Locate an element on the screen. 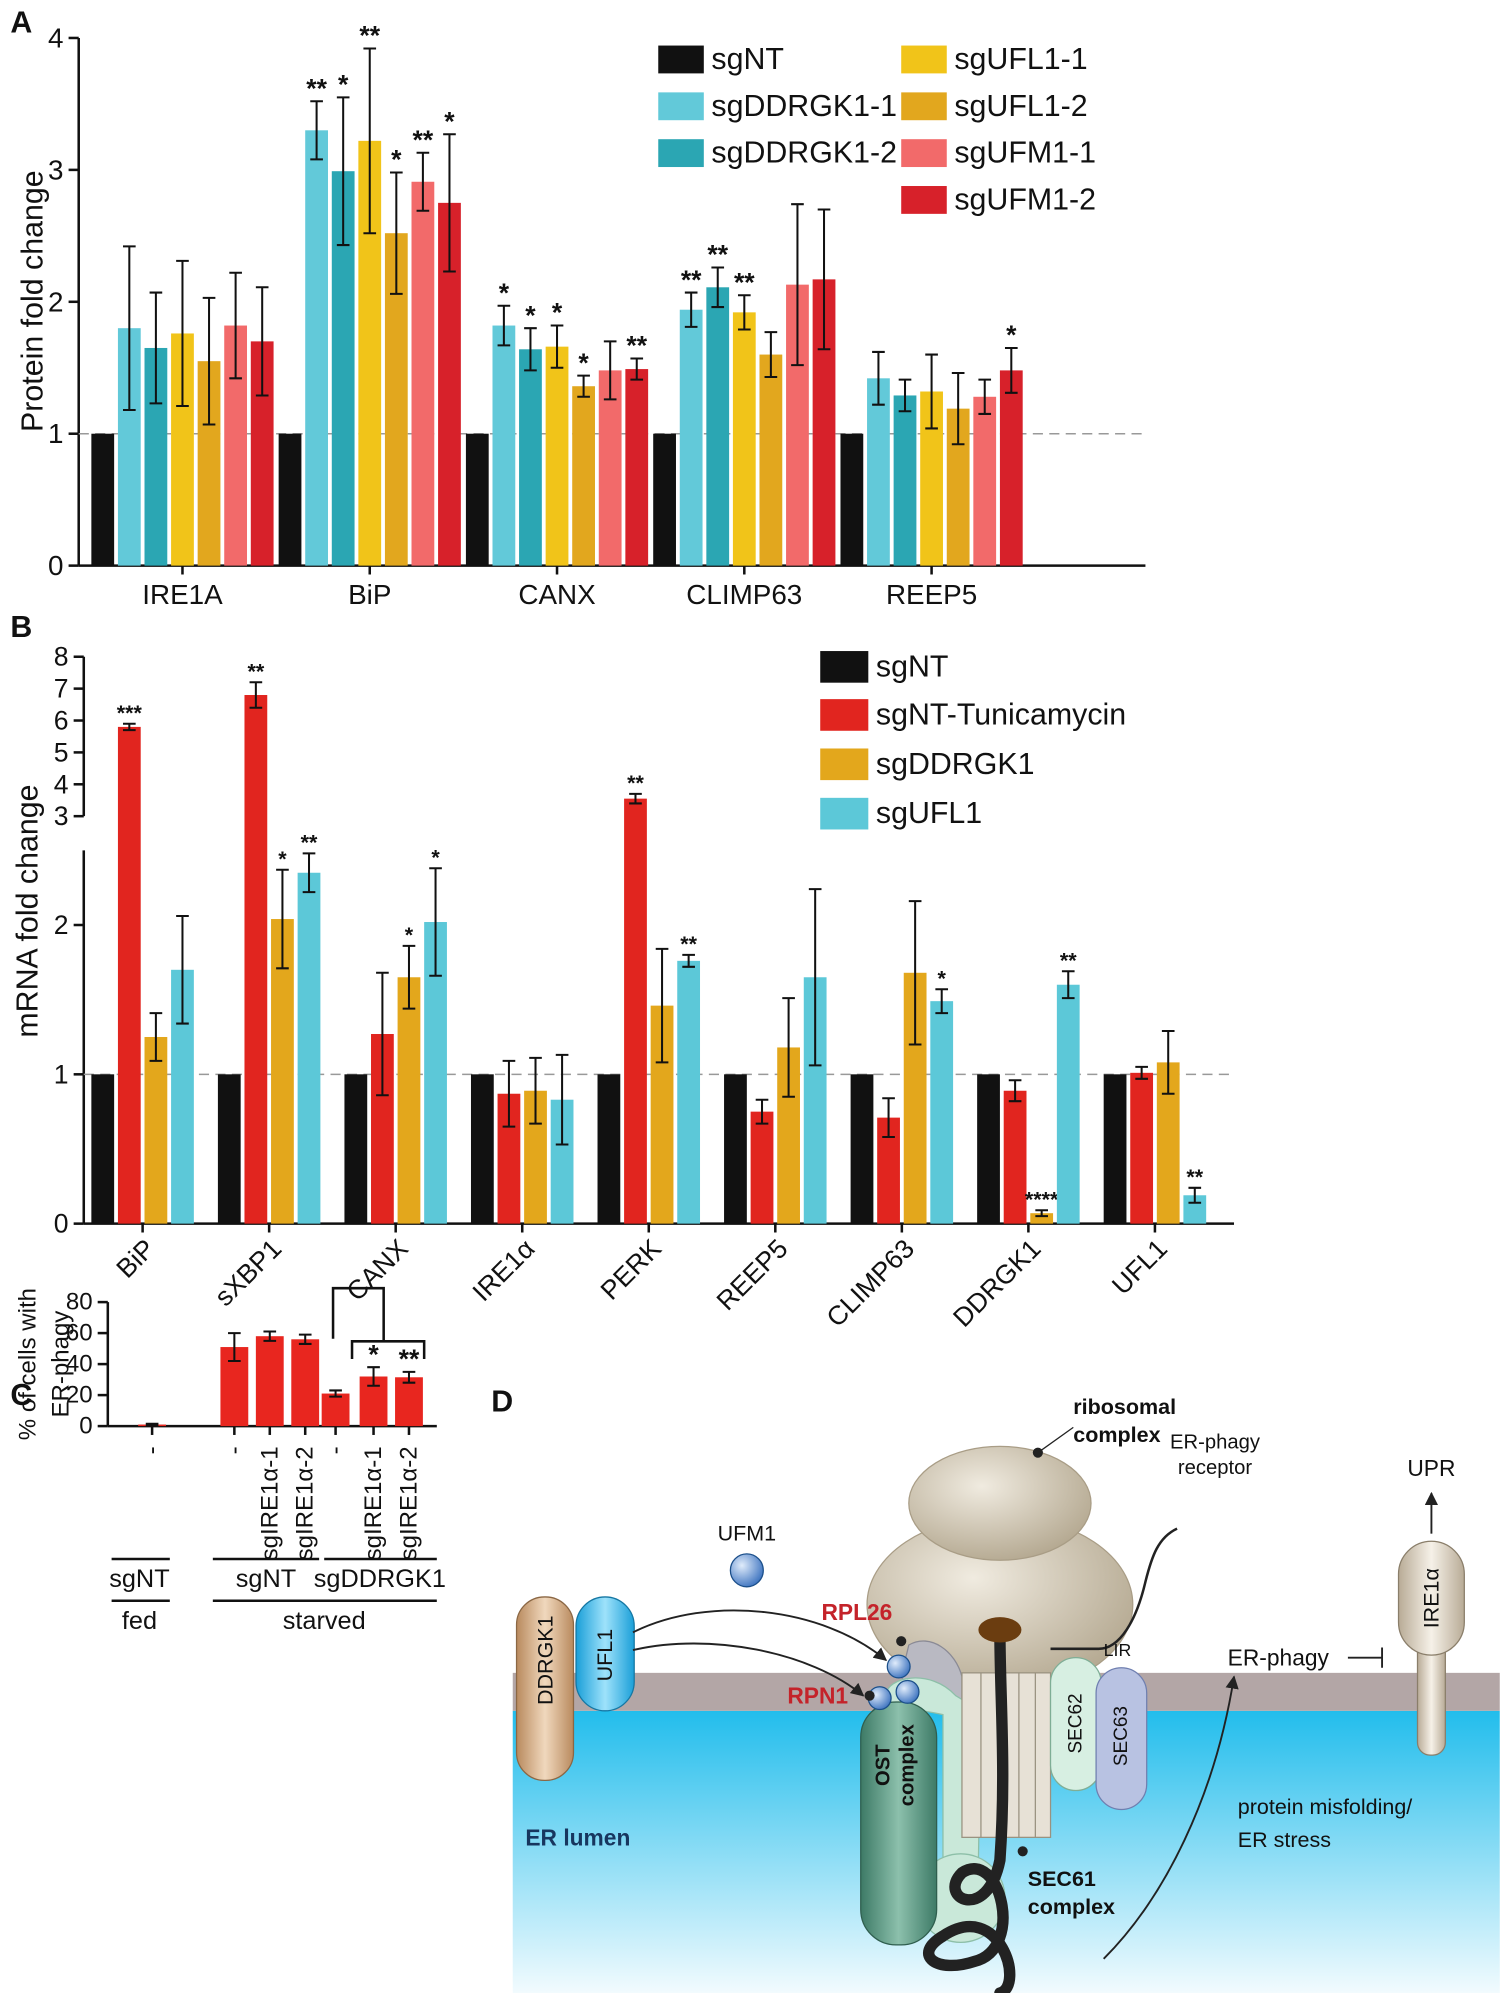  ire1a-stem is located at coordinates (1431, 1697).